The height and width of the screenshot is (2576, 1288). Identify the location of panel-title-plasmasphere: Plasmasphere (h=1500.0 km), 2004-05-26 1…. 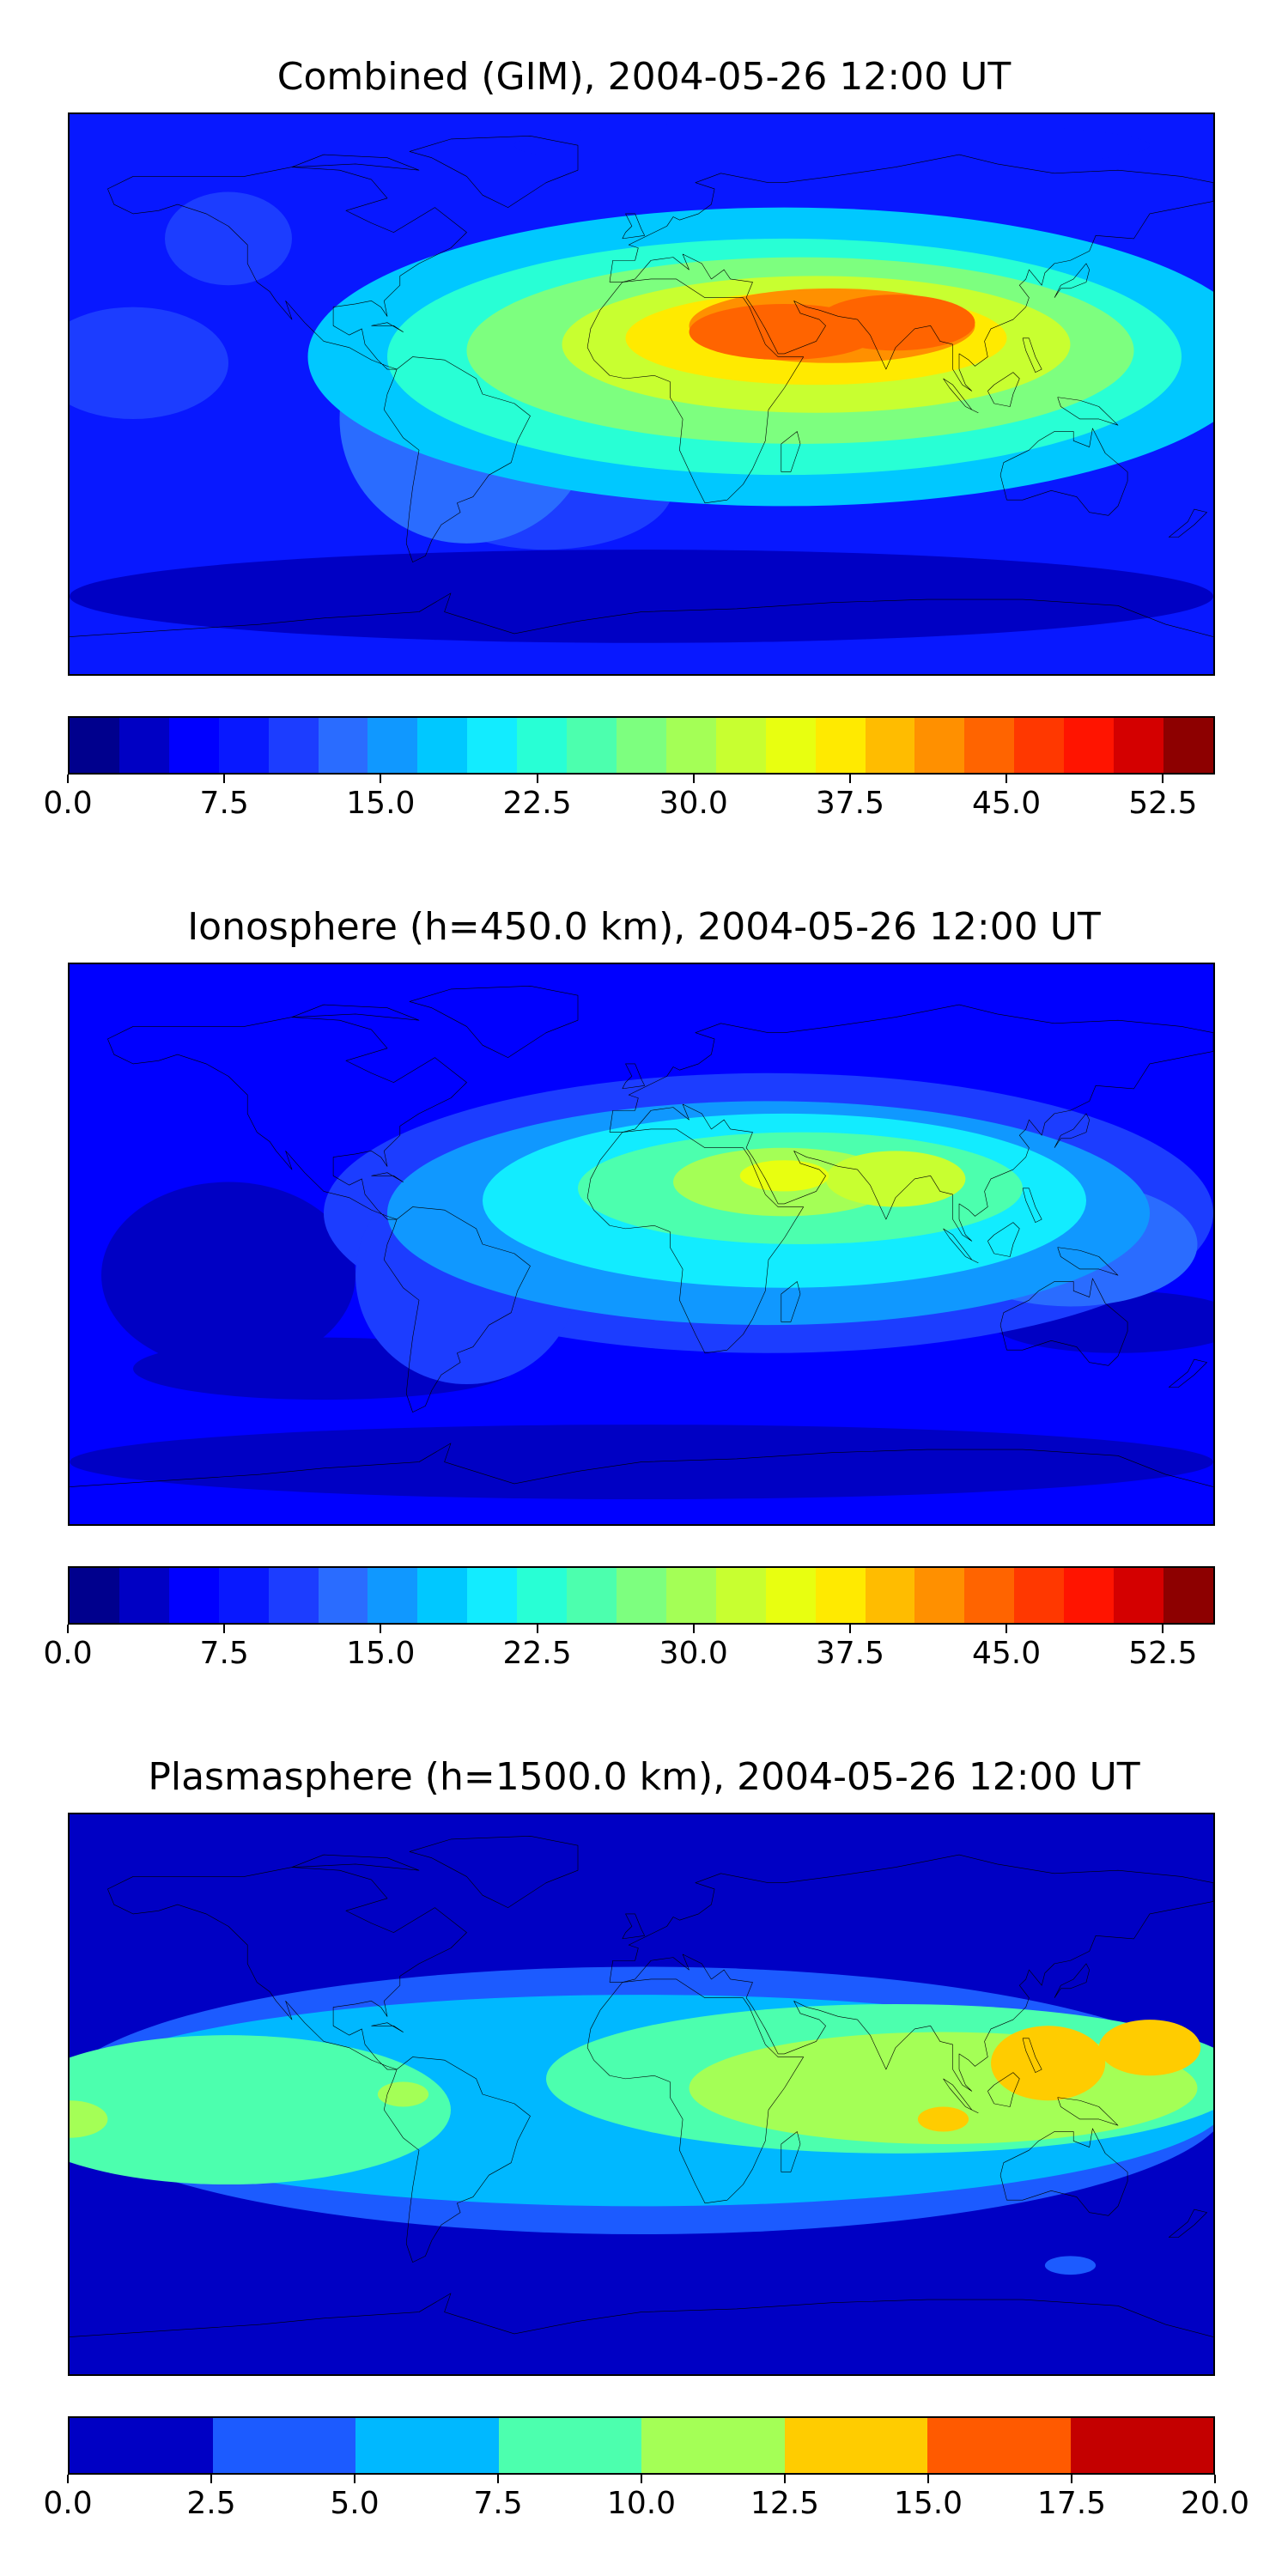
(644, 1777).